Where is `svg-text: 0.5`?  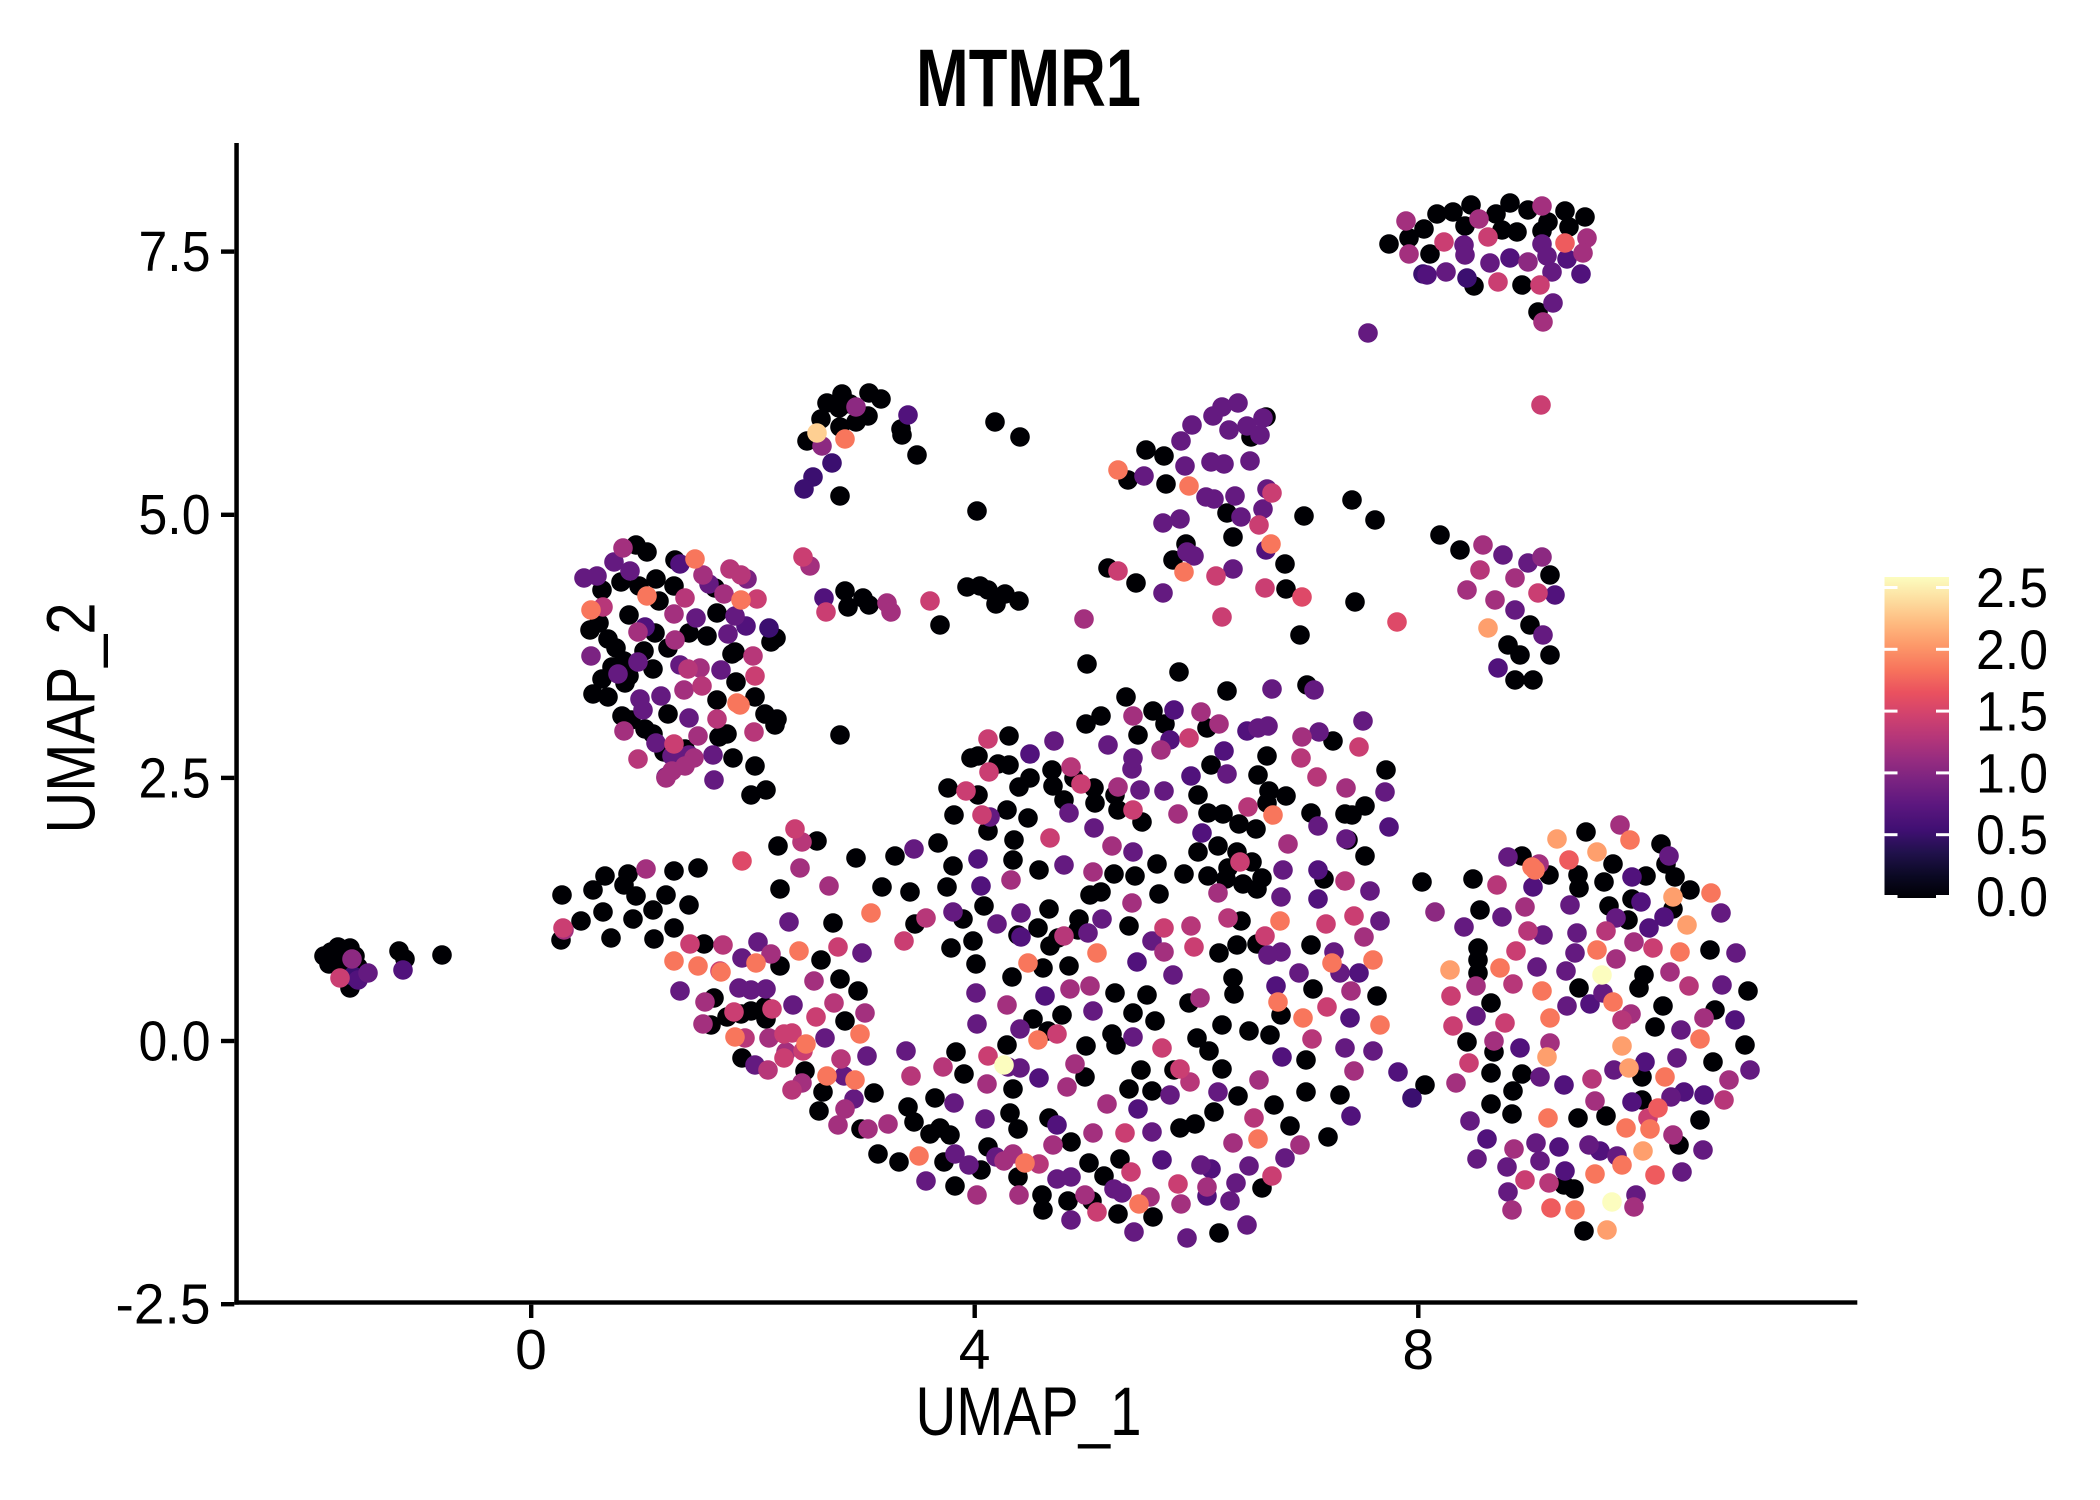
svg-text: 0.5 is located at coordinates (2012, 834).